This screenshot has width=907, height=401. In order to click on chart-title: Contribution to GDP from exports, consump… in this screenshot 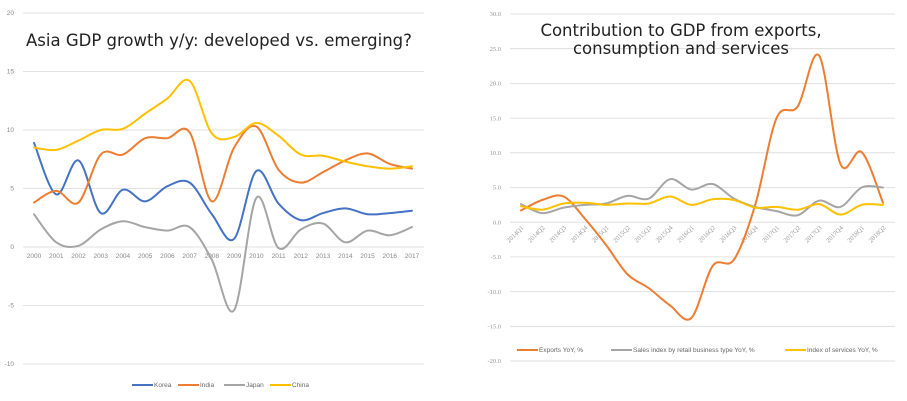, I will do `click(681, 40)`.